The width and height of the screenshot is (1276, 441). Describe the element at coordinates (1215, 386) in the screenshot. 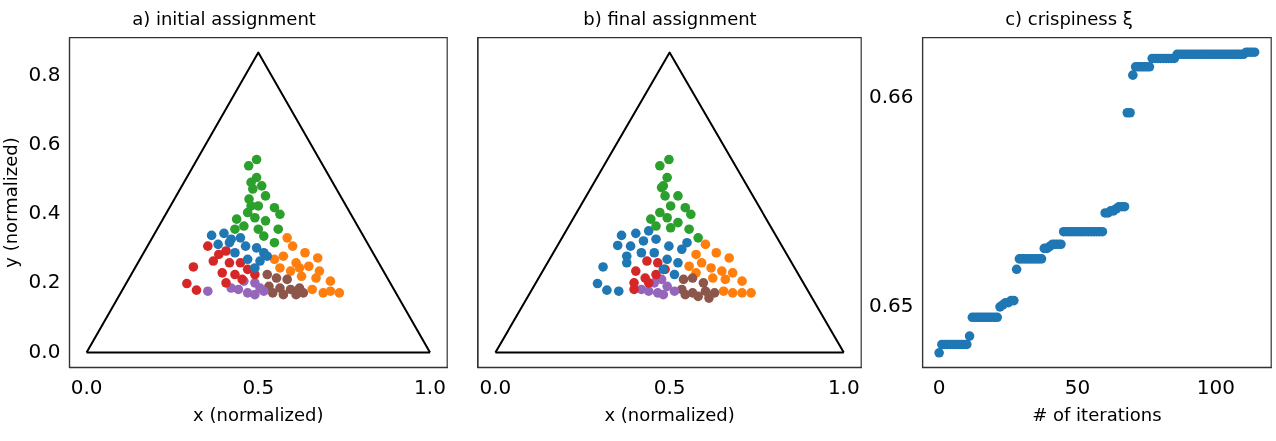

I see `x-tick-label: 100` at that location.